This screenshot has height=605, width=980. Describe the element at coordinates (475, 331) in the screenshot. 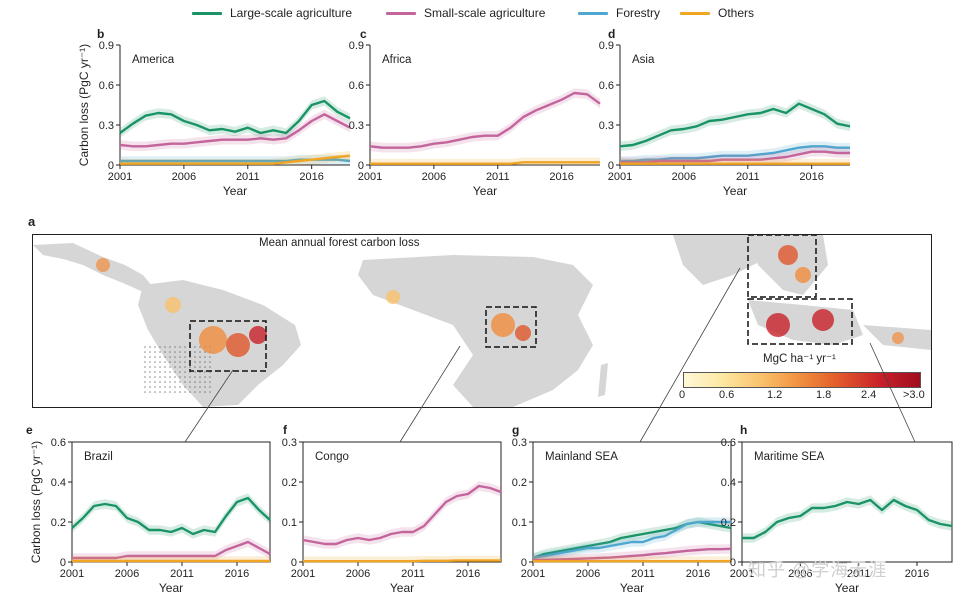

I see `landmass-africa` at that location.